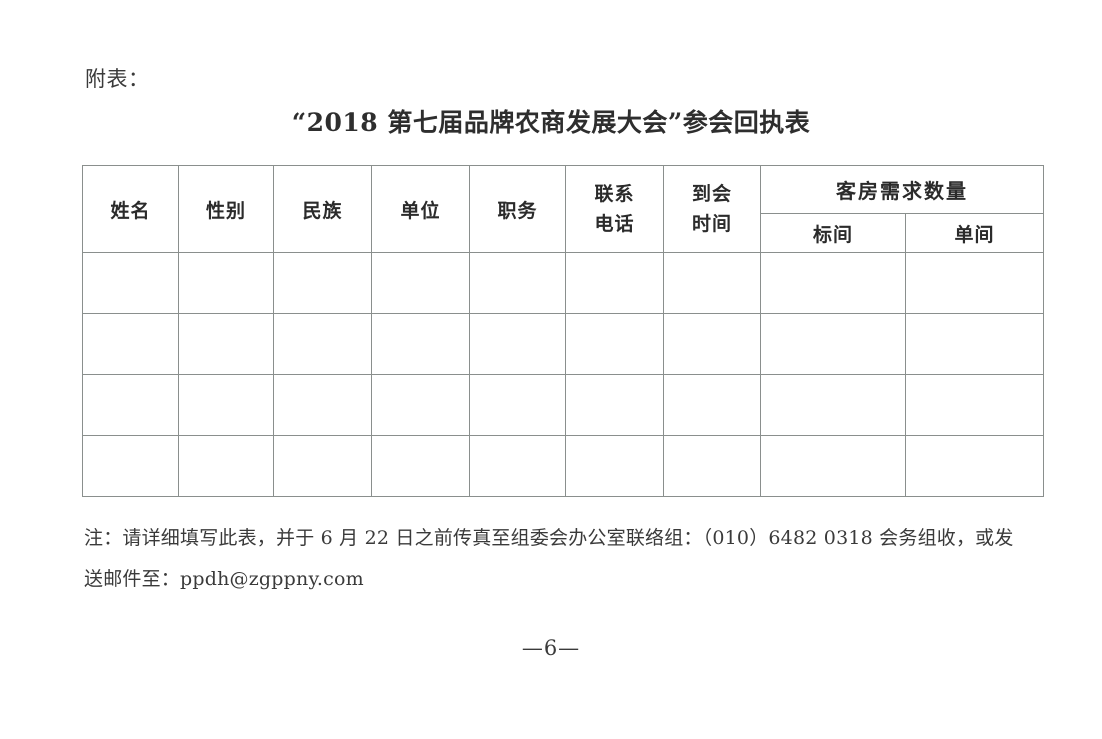 This screenshot has height=739, width=1102. What do you see at coordinates (224, 579) in the screenshot?
I see `footnote-line-2: 送邮件至：ppdh@zgppny.com` at bounding box center [224, 579].